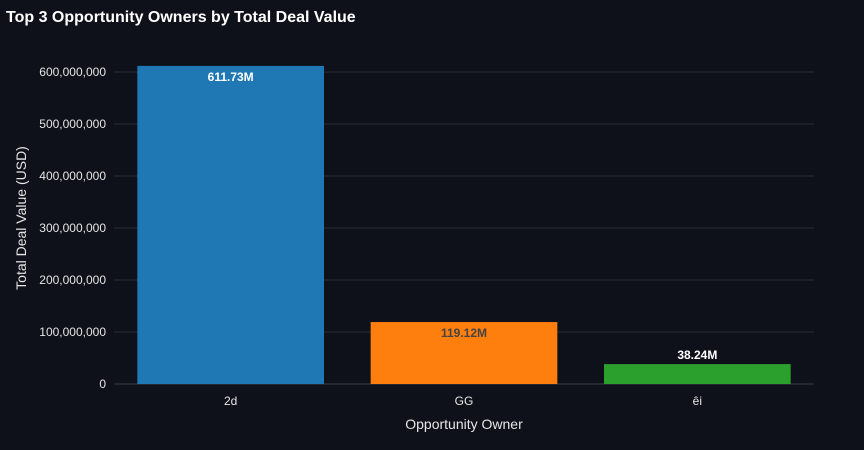  I want to click on x-tick-label: GG, so click(464, 401).